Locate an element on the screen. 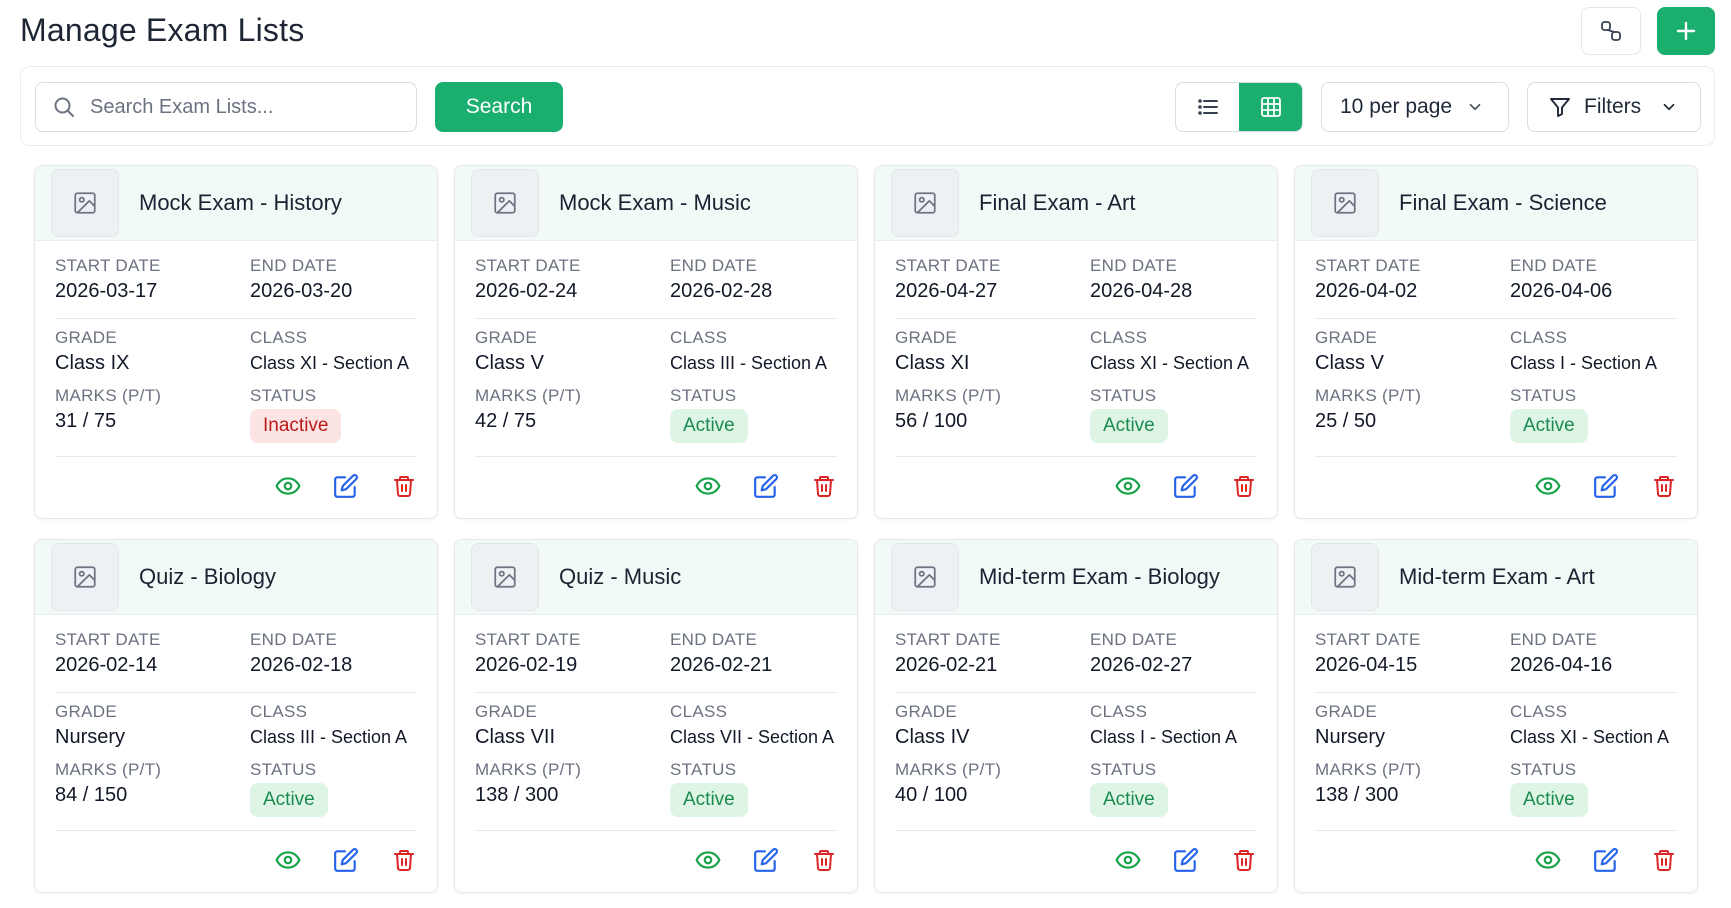 This screenshot has width=1731, height=908. view-toggle is located at coordinates (1239, 107).